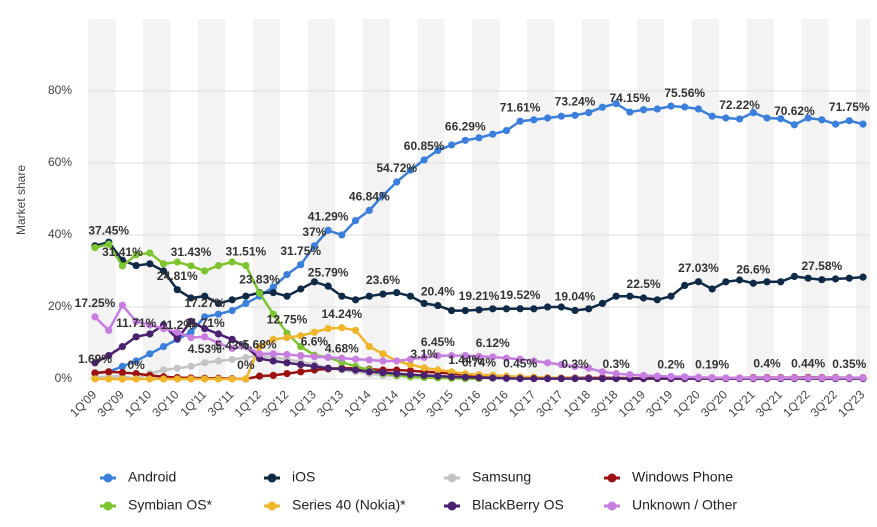 The height and width of the screenshot is (527, 877). What do you see at coordinates (221, 403) in the screenshot?
I see `x-tick-label: 3Q'11` at bounding box center [221, 403].